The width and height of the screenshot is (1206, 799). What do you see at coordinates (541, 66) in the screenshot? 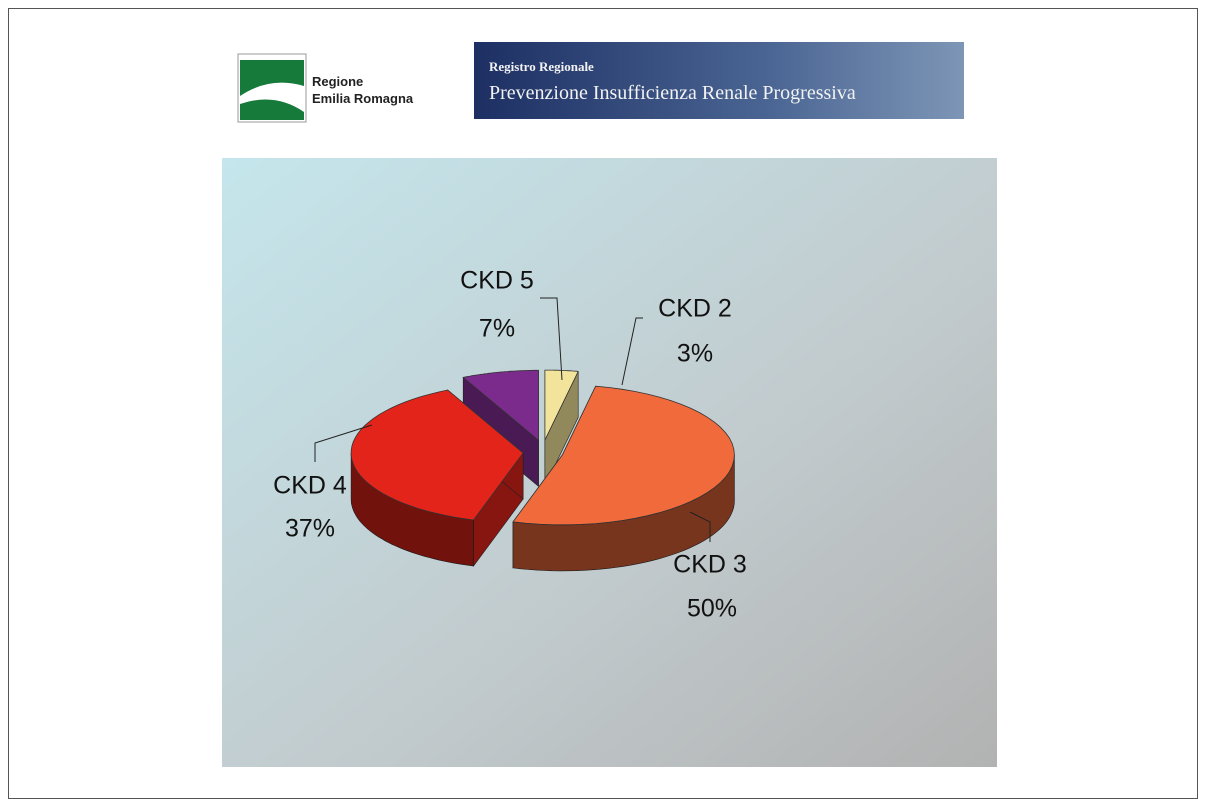
I see `banner-subtitle: Registro Regionale` at bounding box center [541, 66].